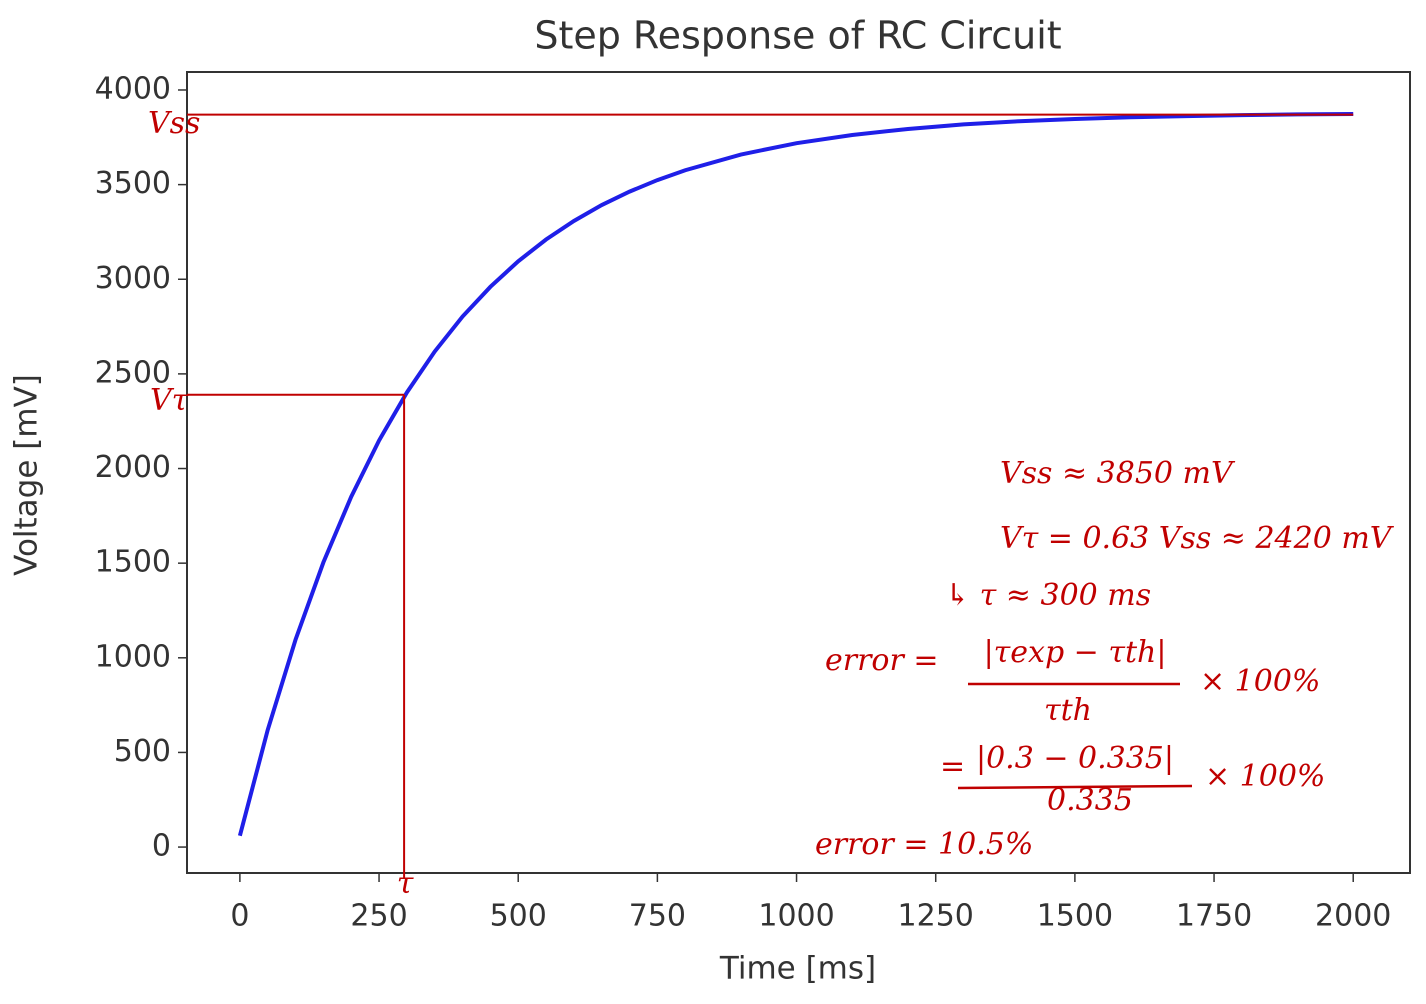  What do you see at coordinates (27, 475) in the screenshot?
I see `y-axis-label: Voltage [mV]` at bounding box center [27, 475].